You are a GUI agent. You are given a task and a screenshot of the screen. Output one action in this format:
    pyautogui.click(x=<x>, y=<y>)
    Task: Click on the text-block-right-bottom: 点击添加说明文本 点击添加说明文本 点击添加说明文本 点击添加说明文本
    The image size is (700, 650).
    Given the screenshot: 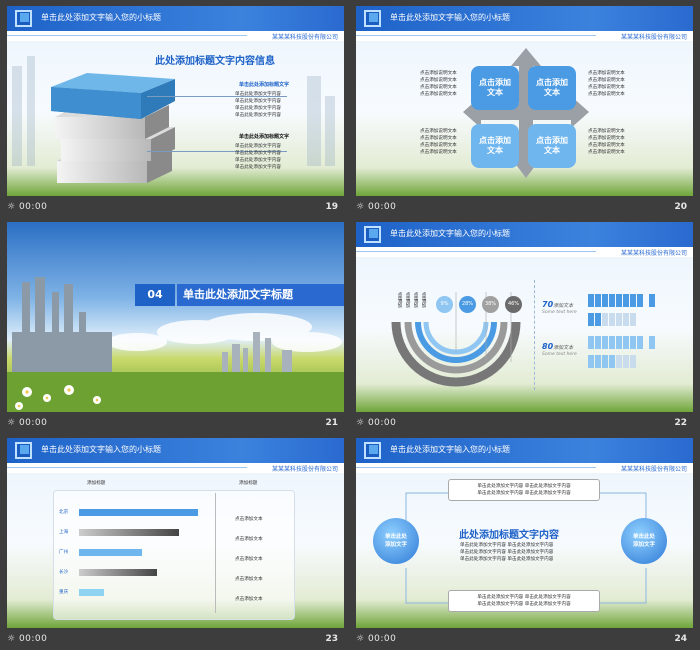 What is the action you would take?
    pyautogui.click(x=606, y=142)
    